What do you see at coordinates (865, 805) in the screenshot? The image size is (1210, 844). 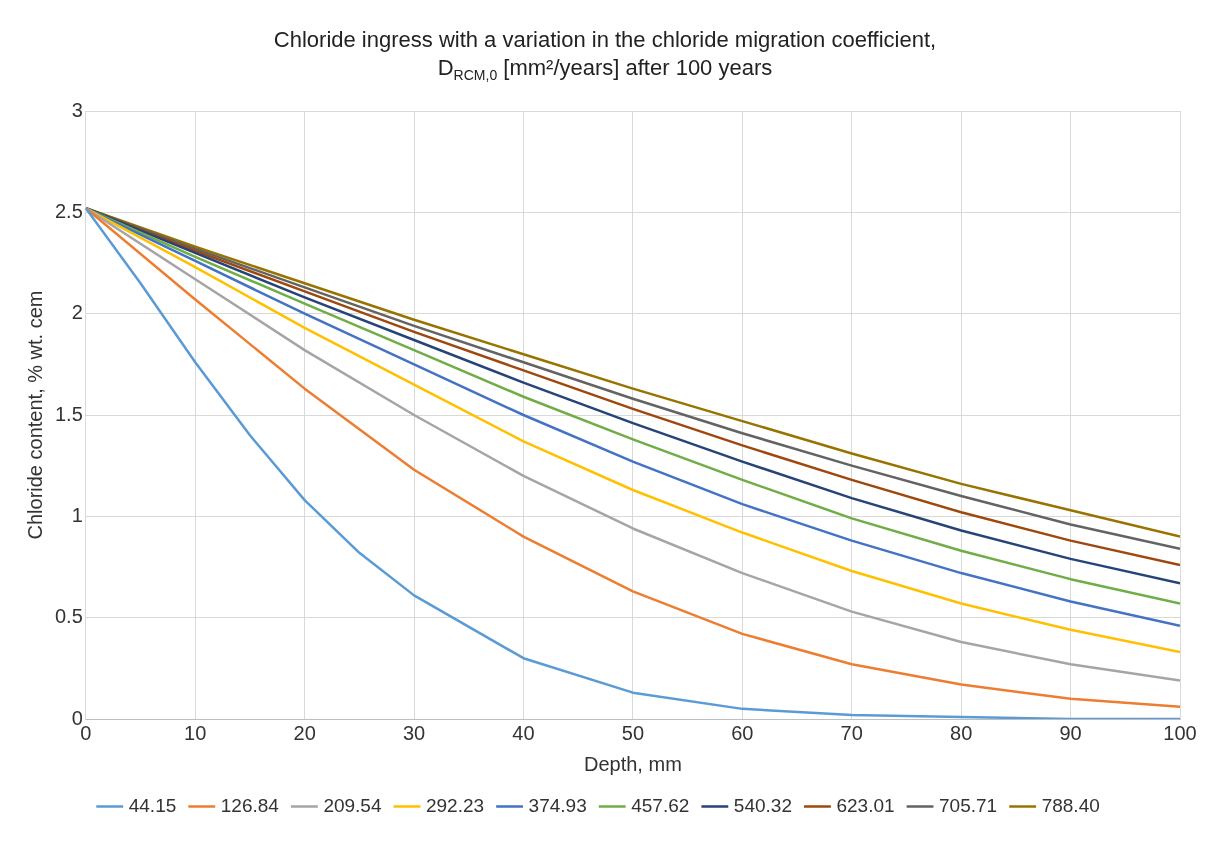 I see `legend-label: 623.01` at bounding box center [865, 805].